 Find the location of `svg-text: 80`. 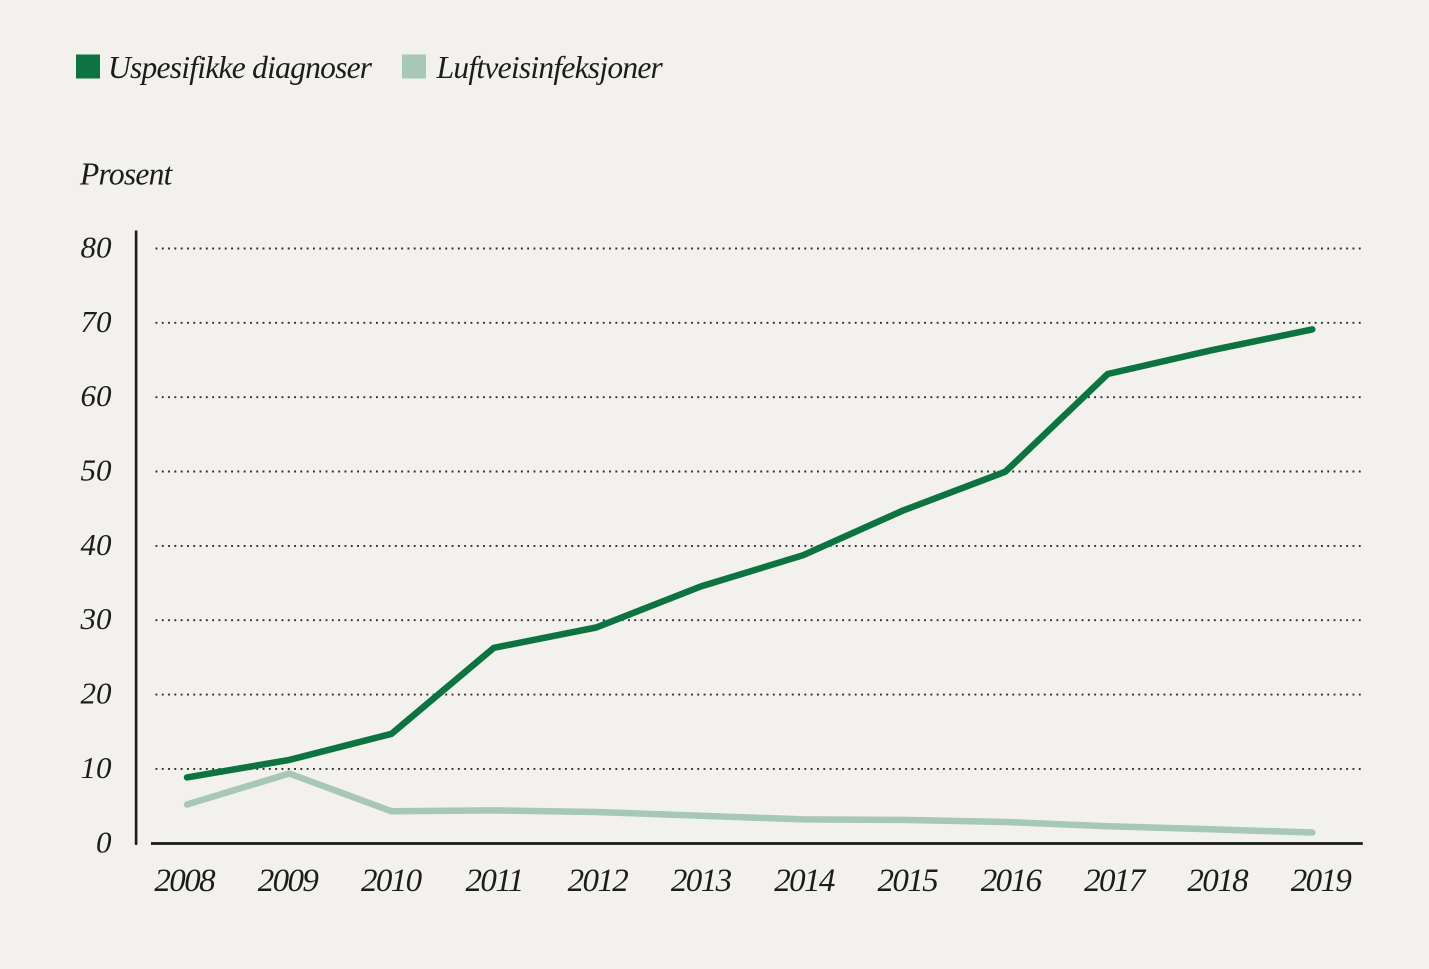

svg-text: 80 is located at coordinates (97, 247).